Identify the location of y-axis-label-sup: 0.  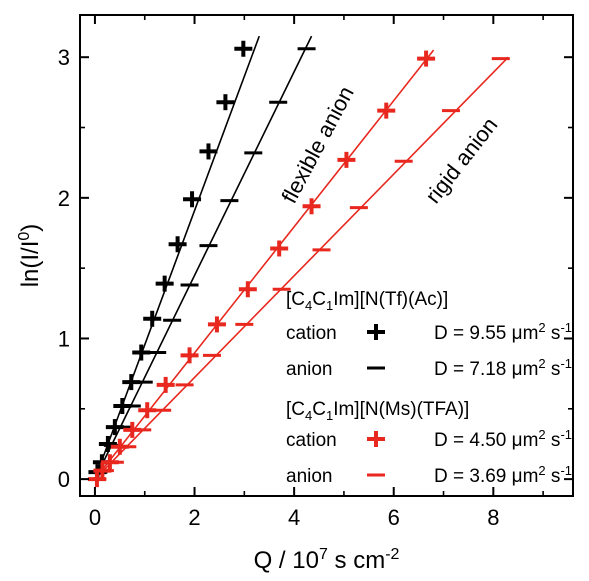
(24, 236).